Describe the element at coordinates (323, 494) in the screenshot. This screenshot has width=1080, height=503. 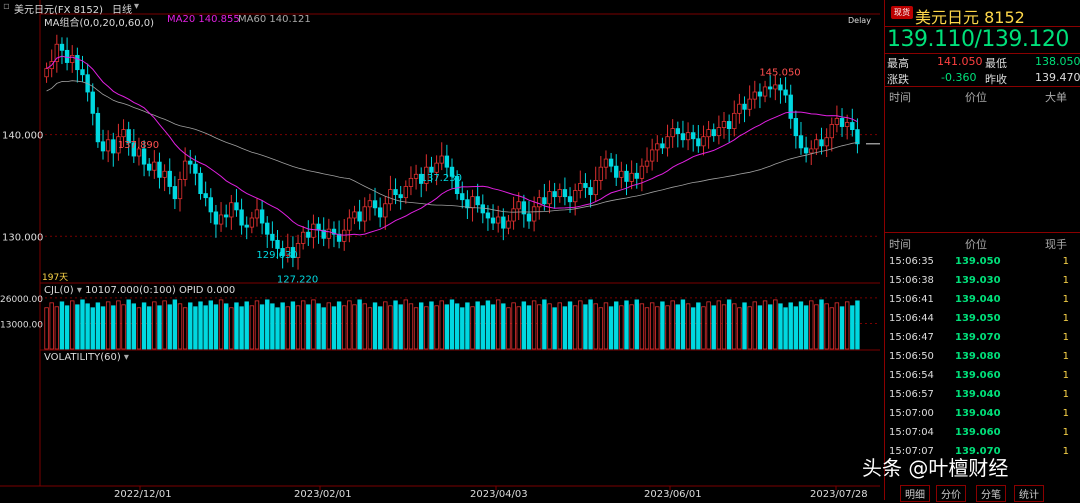
I see `x-tick-label: 2023/02/01` at that location.